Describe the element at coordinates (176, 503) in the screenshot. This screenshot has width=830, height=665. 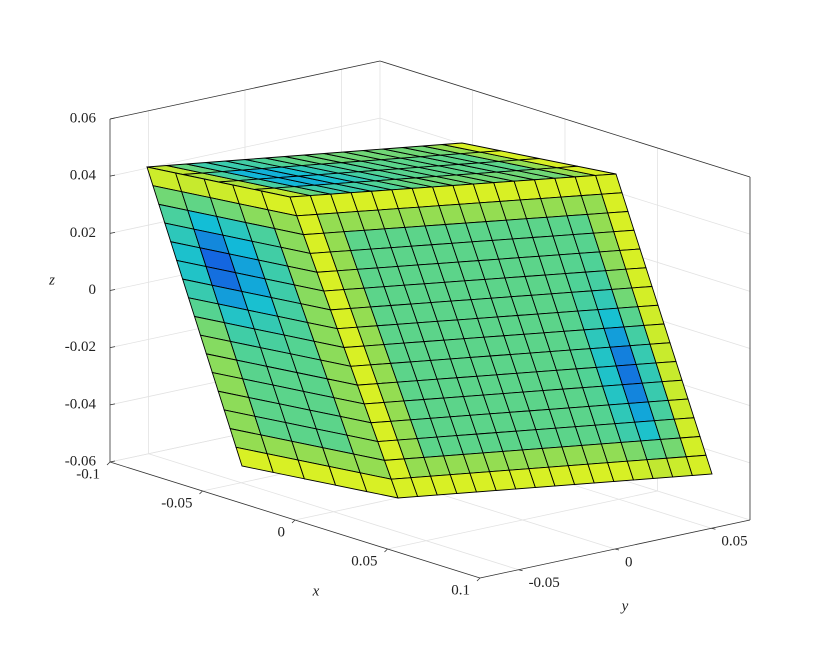
I see `x-tick-label: -0.05` at that location.